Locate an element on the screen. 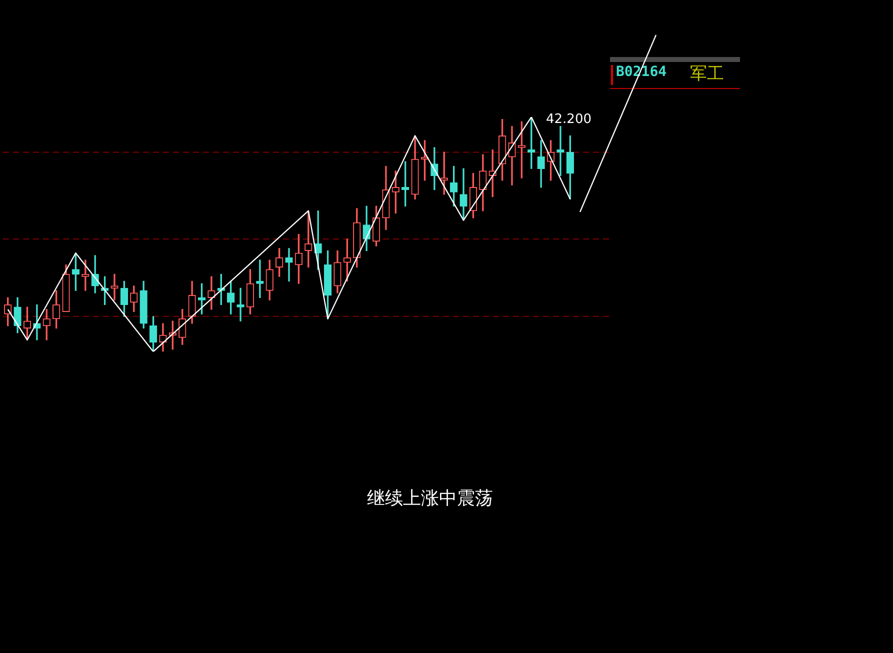  text: 军工 is located at coordinates (707, 73).